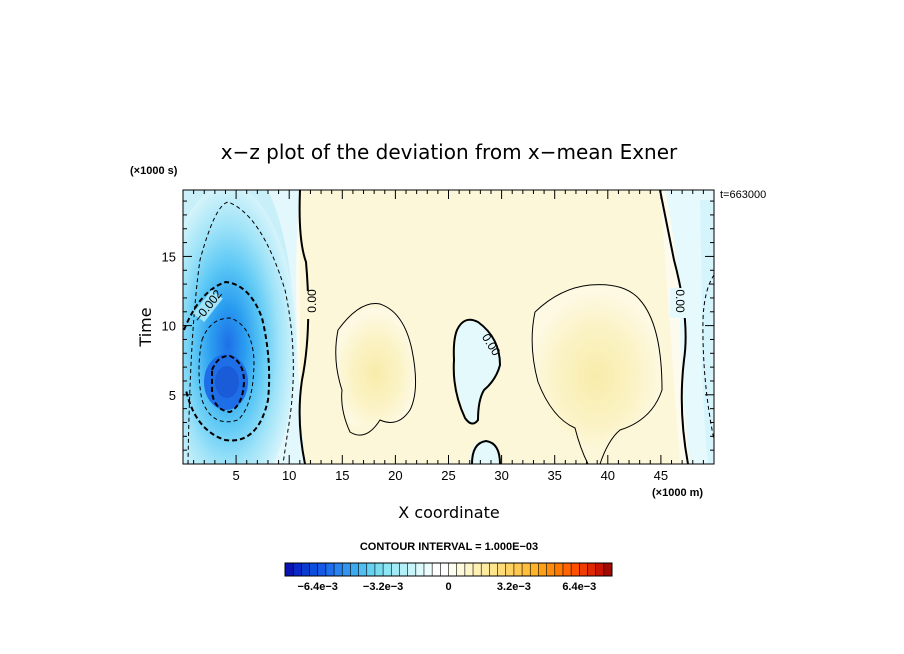  I want to click on contour-neg-001-left, so click(240, 332).